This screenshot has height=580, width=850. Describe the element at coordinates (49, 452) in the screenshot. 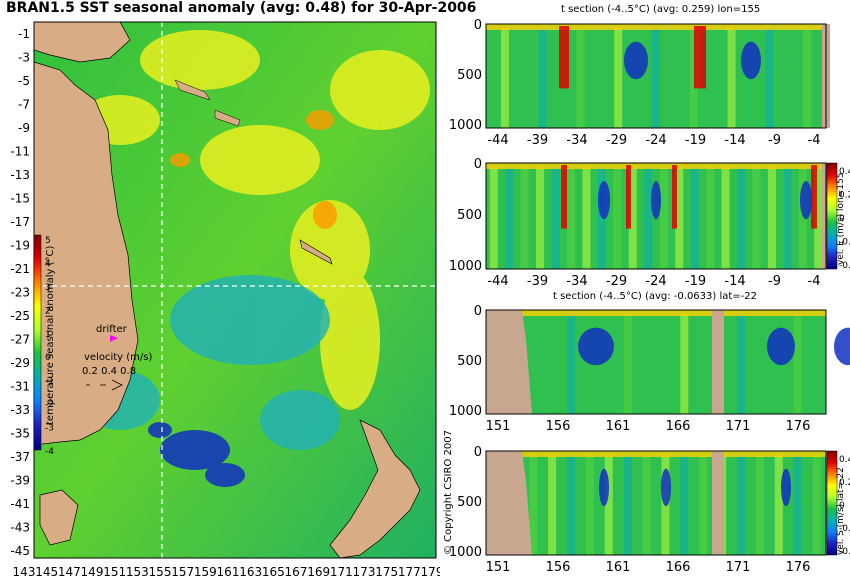

I see `colorbar-tick-label: -4` at that location.